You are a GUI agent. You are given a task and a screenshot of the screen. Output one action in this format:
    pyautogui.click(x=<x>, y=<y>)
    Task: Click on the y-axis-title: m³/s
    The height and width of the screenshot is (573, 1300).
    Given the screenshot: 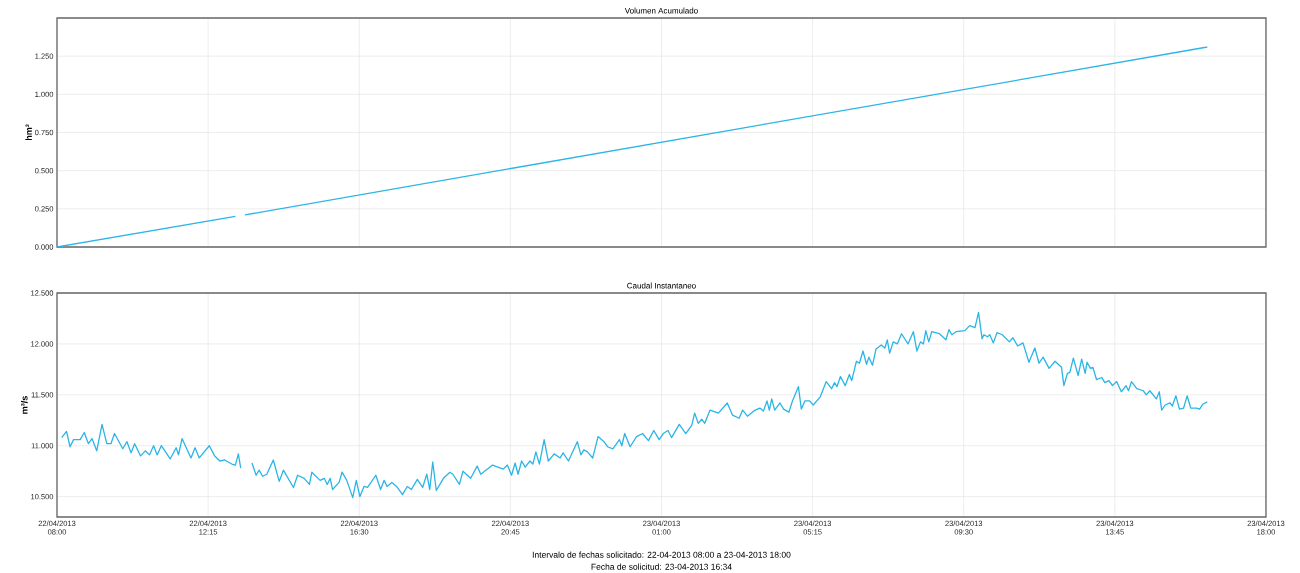 What is the action you would take?
    pyautogui.click(x=24, y=405)
    